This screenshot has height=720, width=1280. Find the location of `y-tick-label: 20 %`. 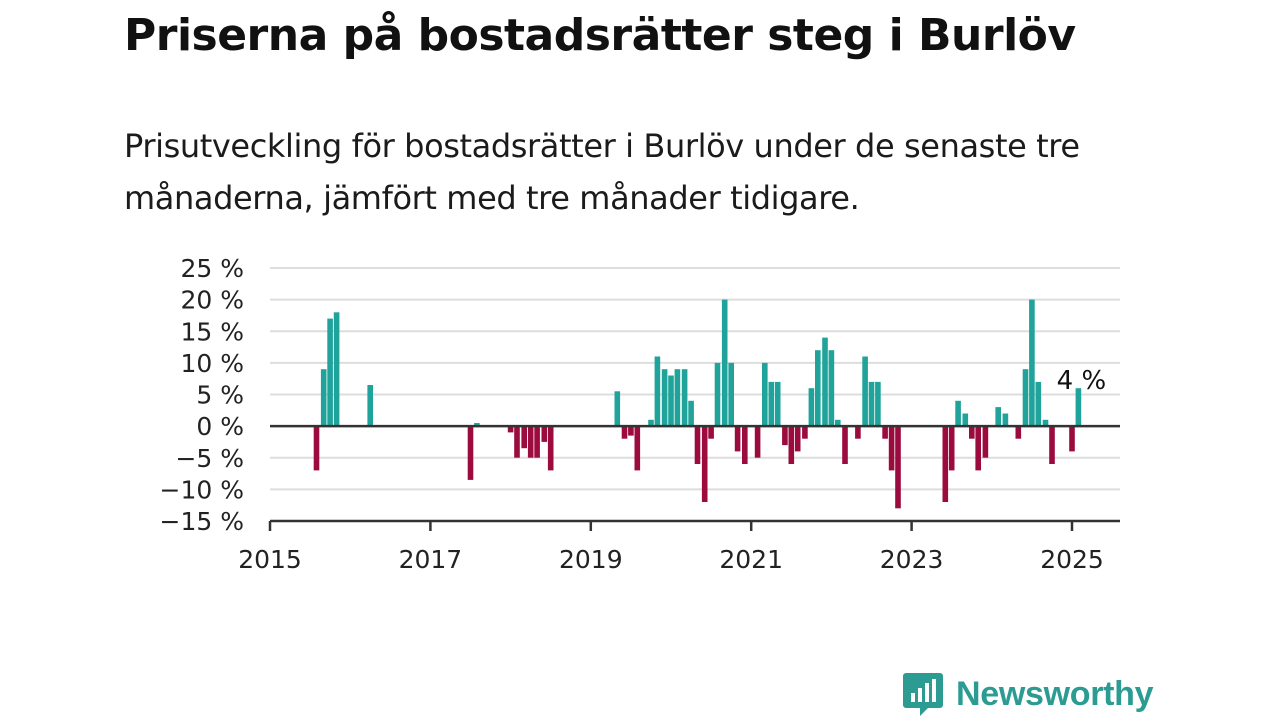

y-tick-label: 20 % is located at coordinates (212, 300).